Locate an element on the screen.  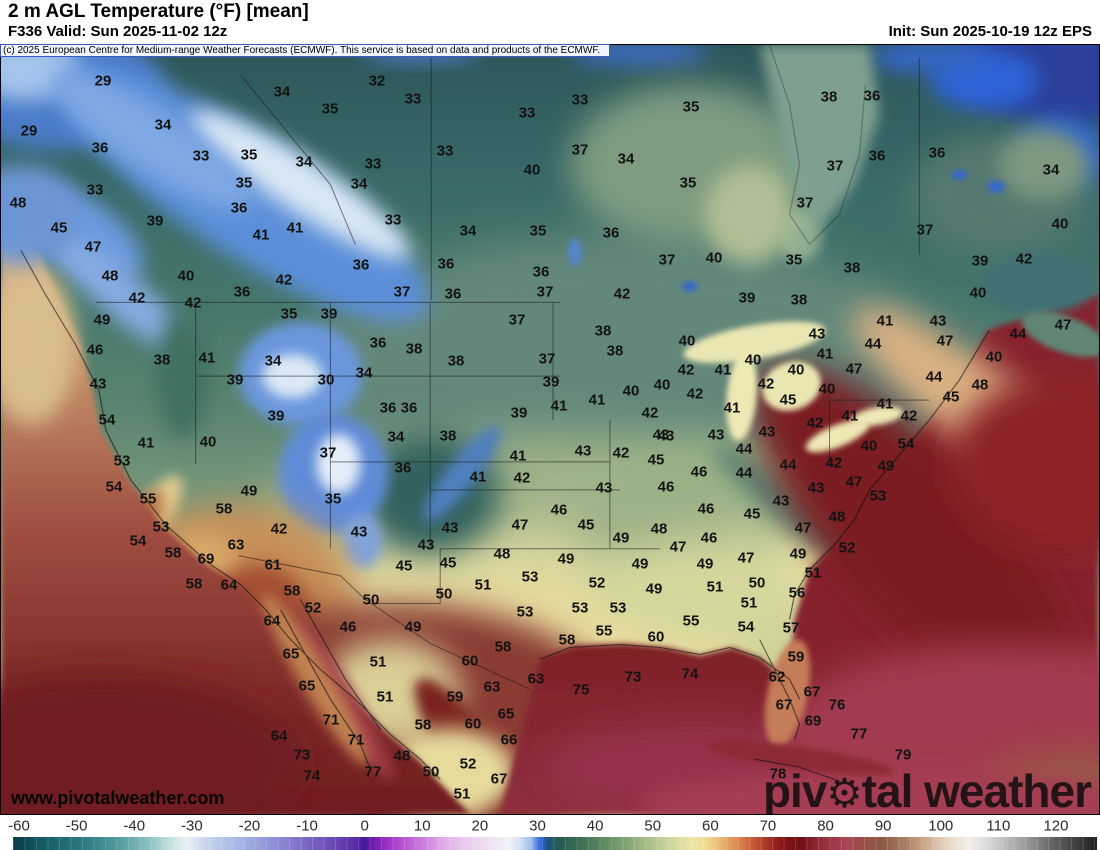
colorbar-tick: 50 is located at coordinates (653, 826).